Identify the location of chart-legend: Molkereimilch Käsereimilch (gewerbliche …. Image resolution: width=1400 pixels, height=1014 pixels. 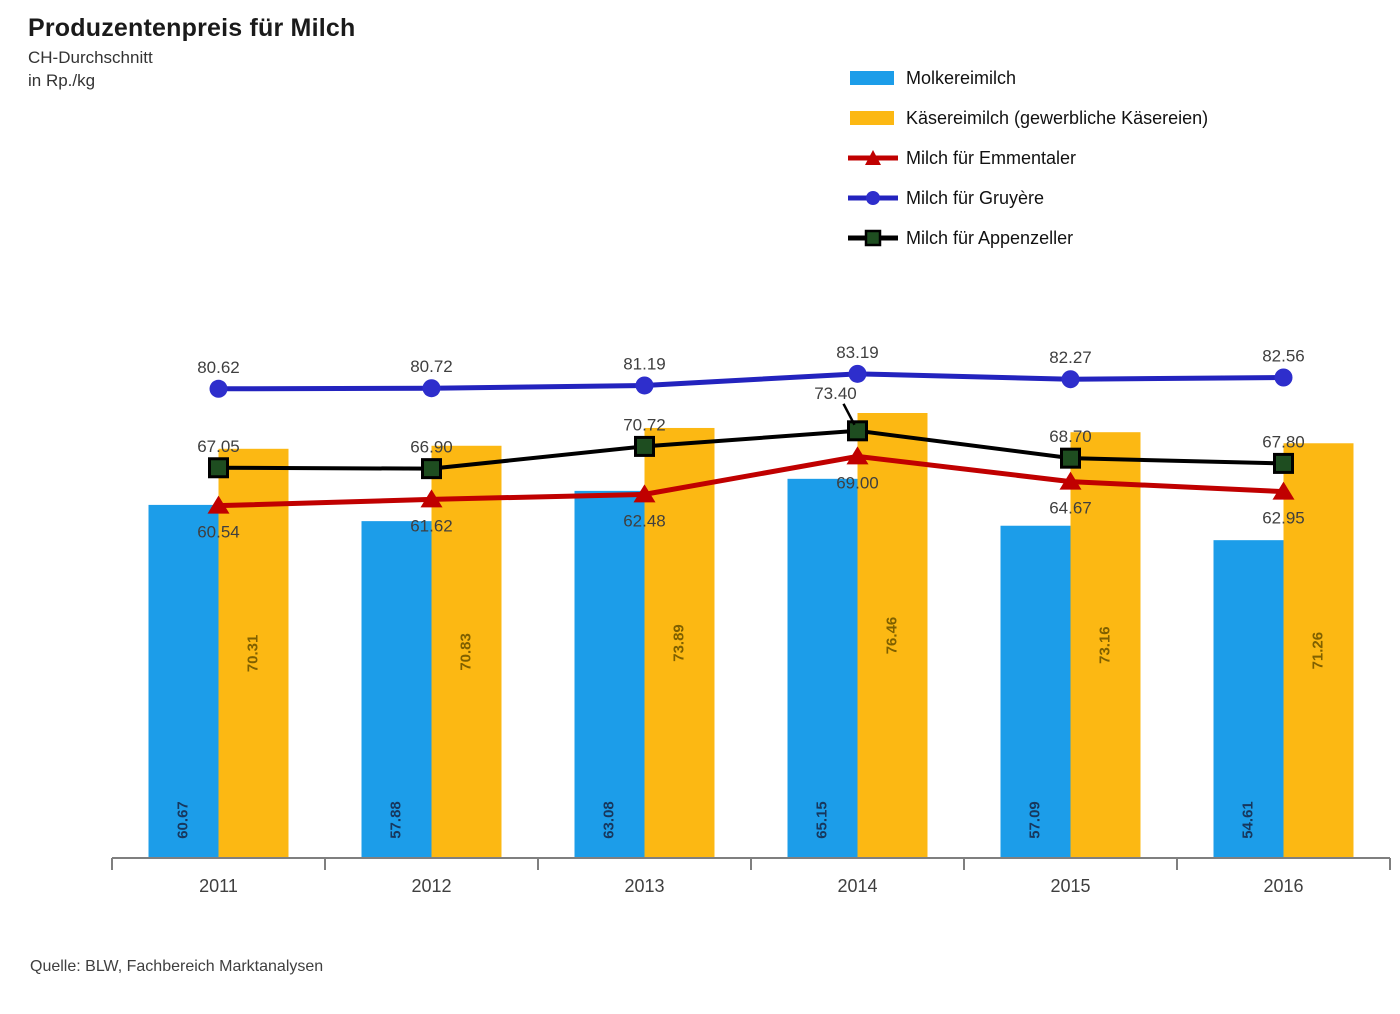
(1028, 158).